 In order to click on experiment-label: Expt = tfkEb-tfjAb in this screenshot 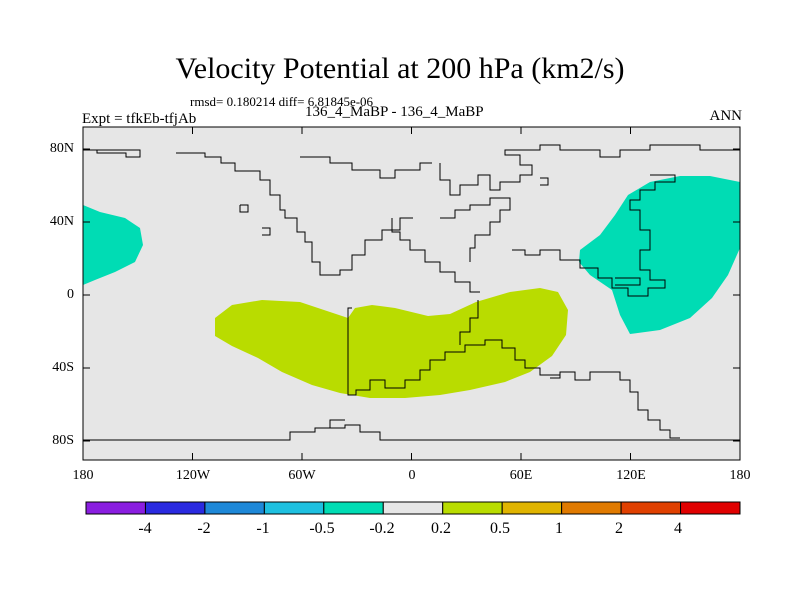, I will do `click(139, 119)`.